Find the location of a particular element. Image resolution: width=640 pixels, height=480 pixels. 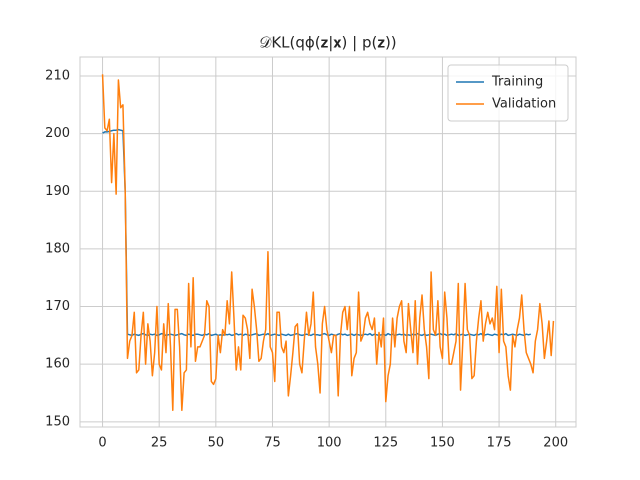

y-tick-label: 170 is located at coordinates (57, 306).